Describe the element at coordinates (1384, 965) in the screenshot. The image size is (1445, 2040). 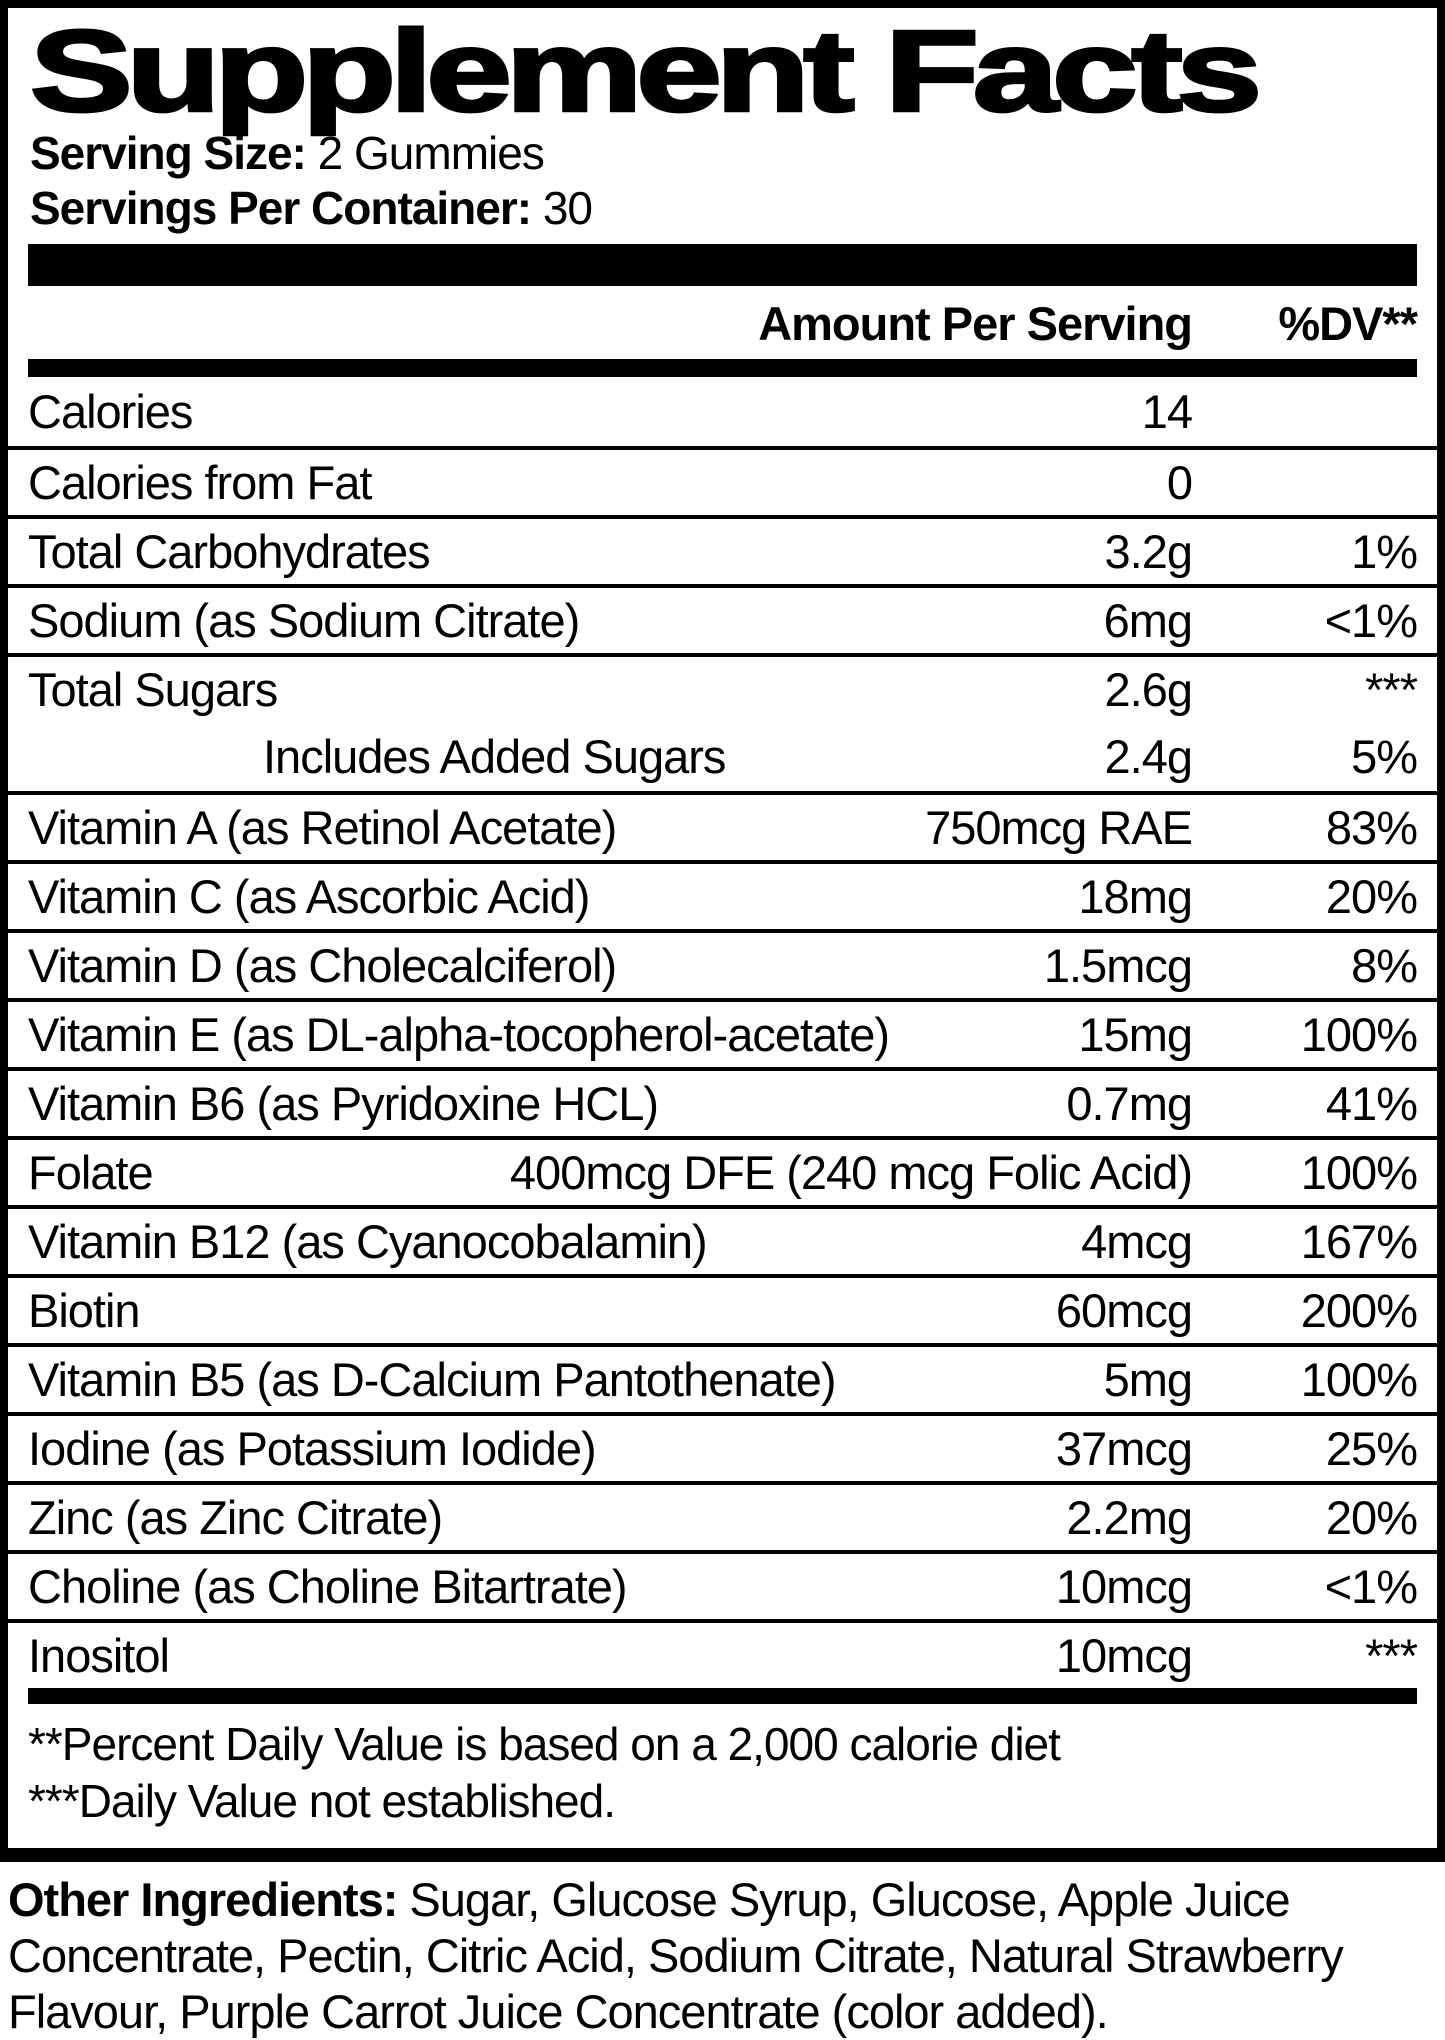
I see `nutrient-dv: 8%` at that location.